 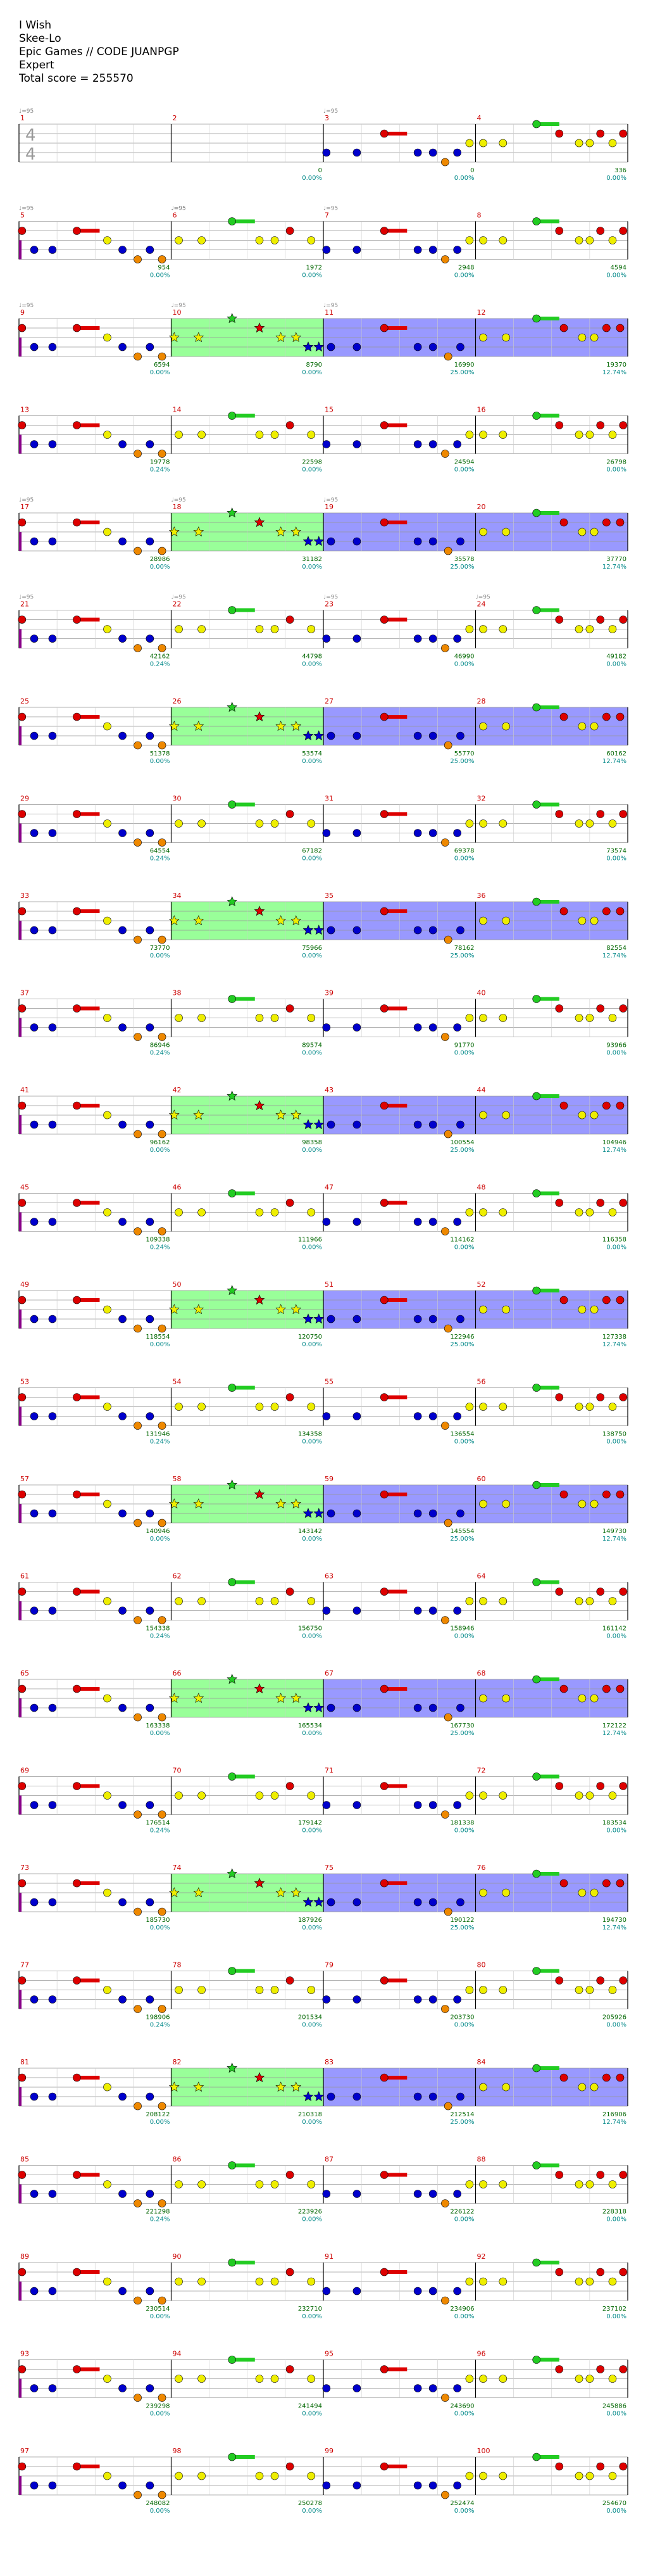 What do you see at coordinates (323, 2087) in the screenshot?
I see `staff-row` at bounding box center [323, 2087].